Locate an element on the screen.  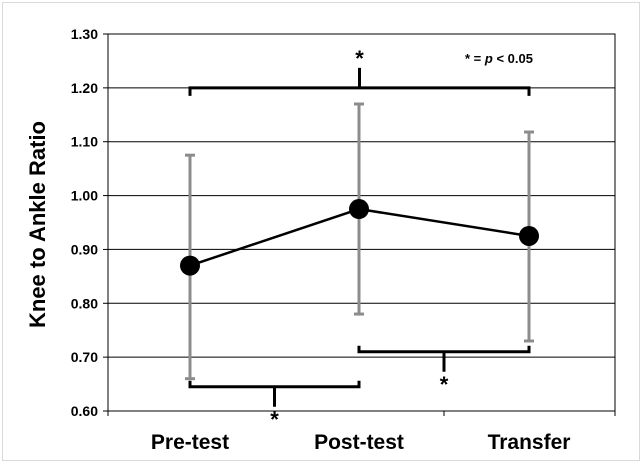
y-tick-label: 0.60 is located at coordinates (84, 411).